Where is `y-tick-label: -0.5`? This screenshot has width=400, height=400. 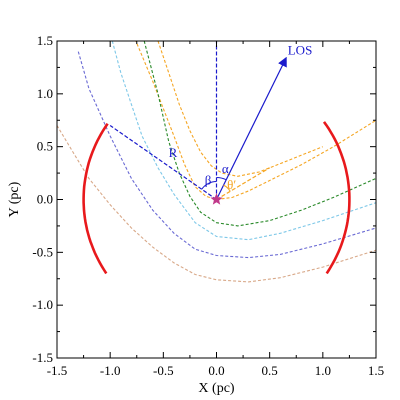 y-tick-label: -0.5 is located at coordinates (42, 251).